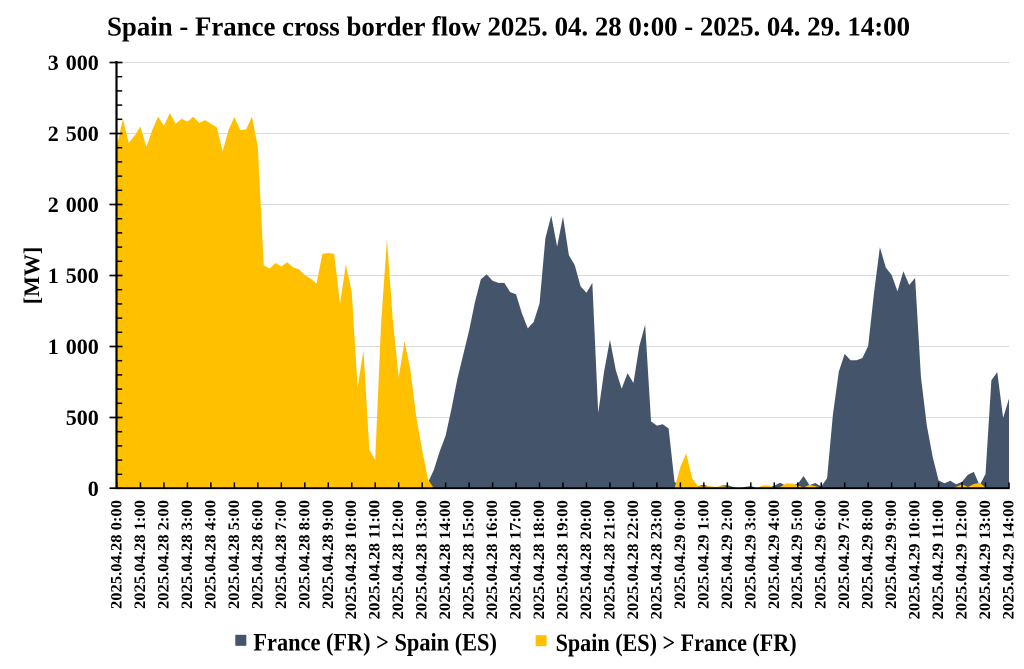 The width and height of the screenshot is (1024, 669). What do you see at coordinates (491, 560) in the screenshot?
I see `svg-text: 2025.04.28 16:00` at bounding box center [491, 560].